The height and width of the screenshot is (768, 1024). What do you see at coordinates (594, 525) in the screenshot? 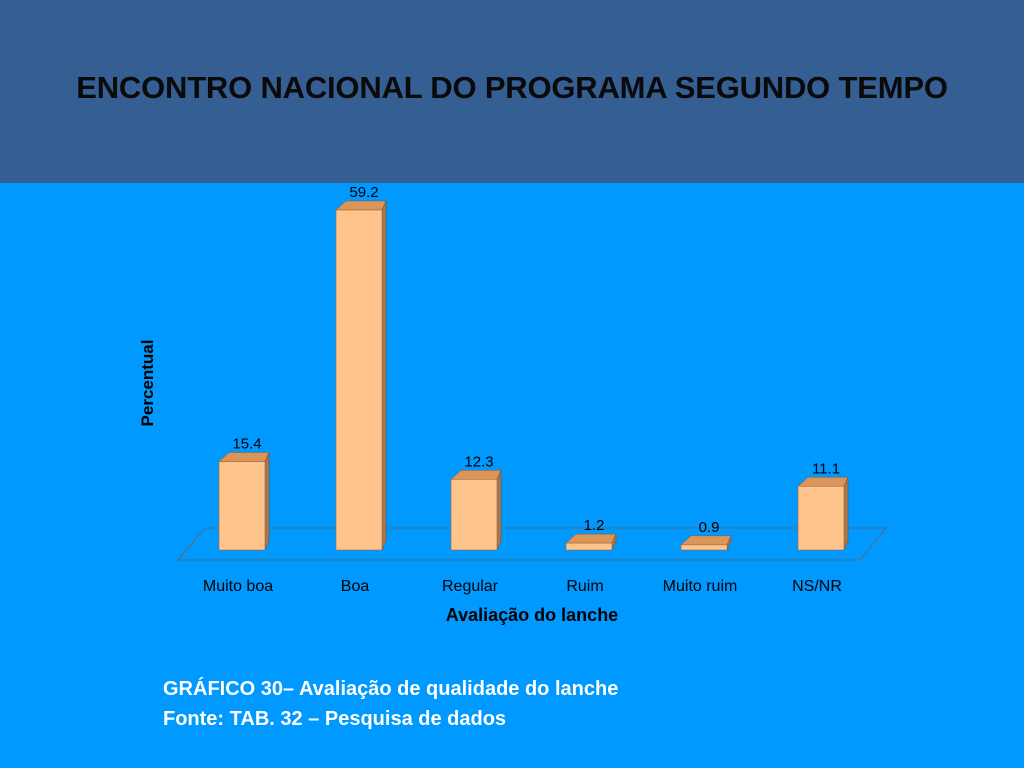
I see `data-label-4: 1.2` at bounding box center [594, 525].